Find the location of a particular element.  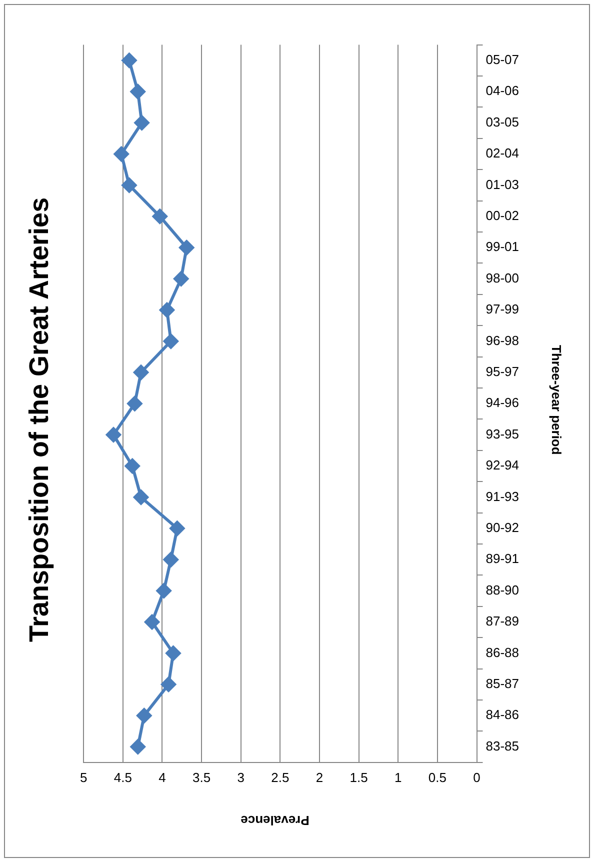

x-tick-label: 0.5 is located at coordinates (437, 777).